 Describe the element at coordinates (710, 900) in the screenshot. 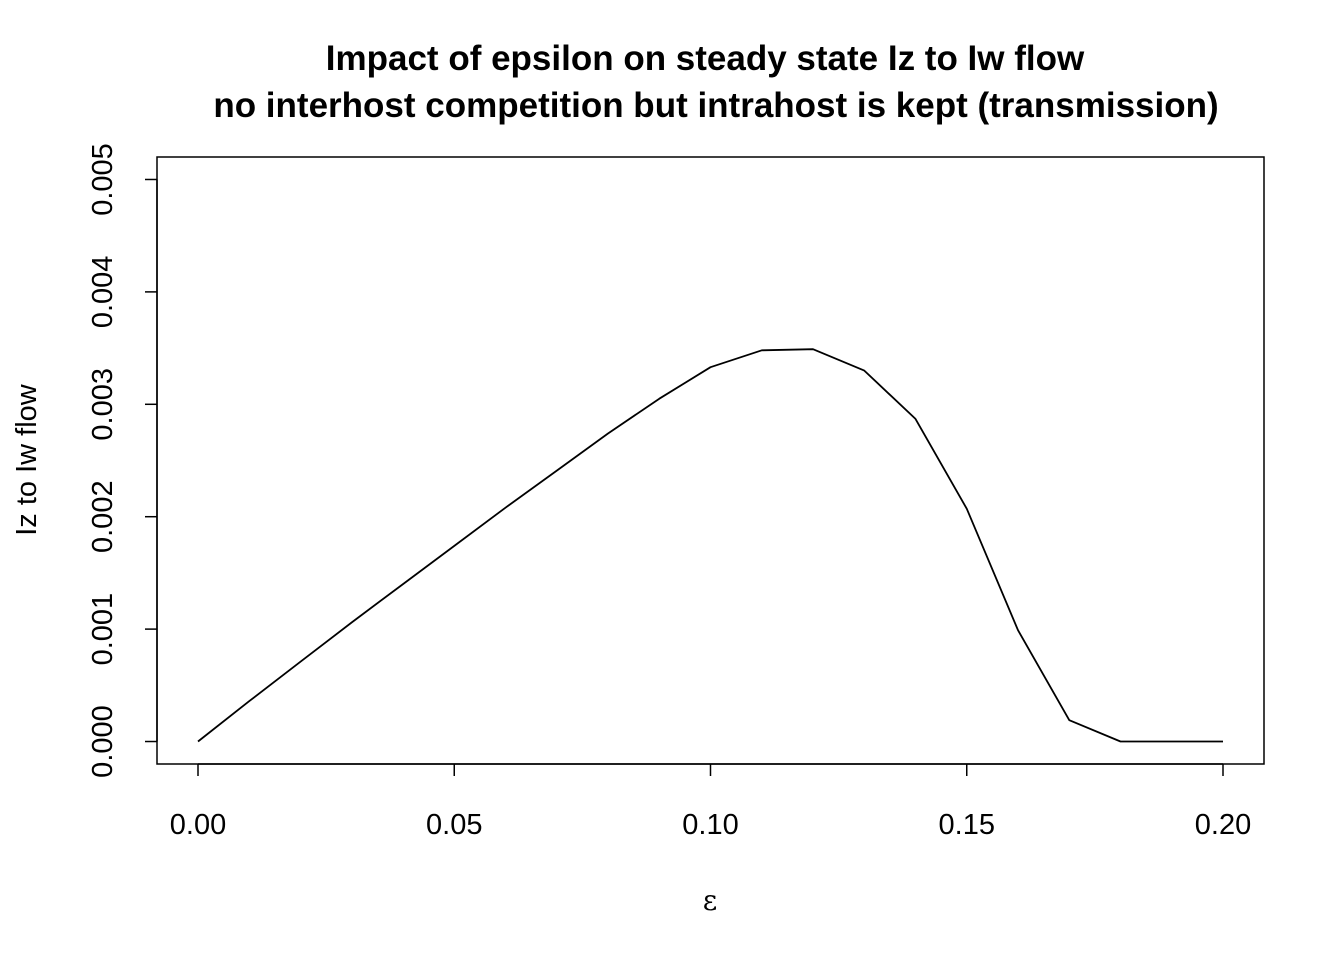

I see `x-axis-label: ε` at that location.